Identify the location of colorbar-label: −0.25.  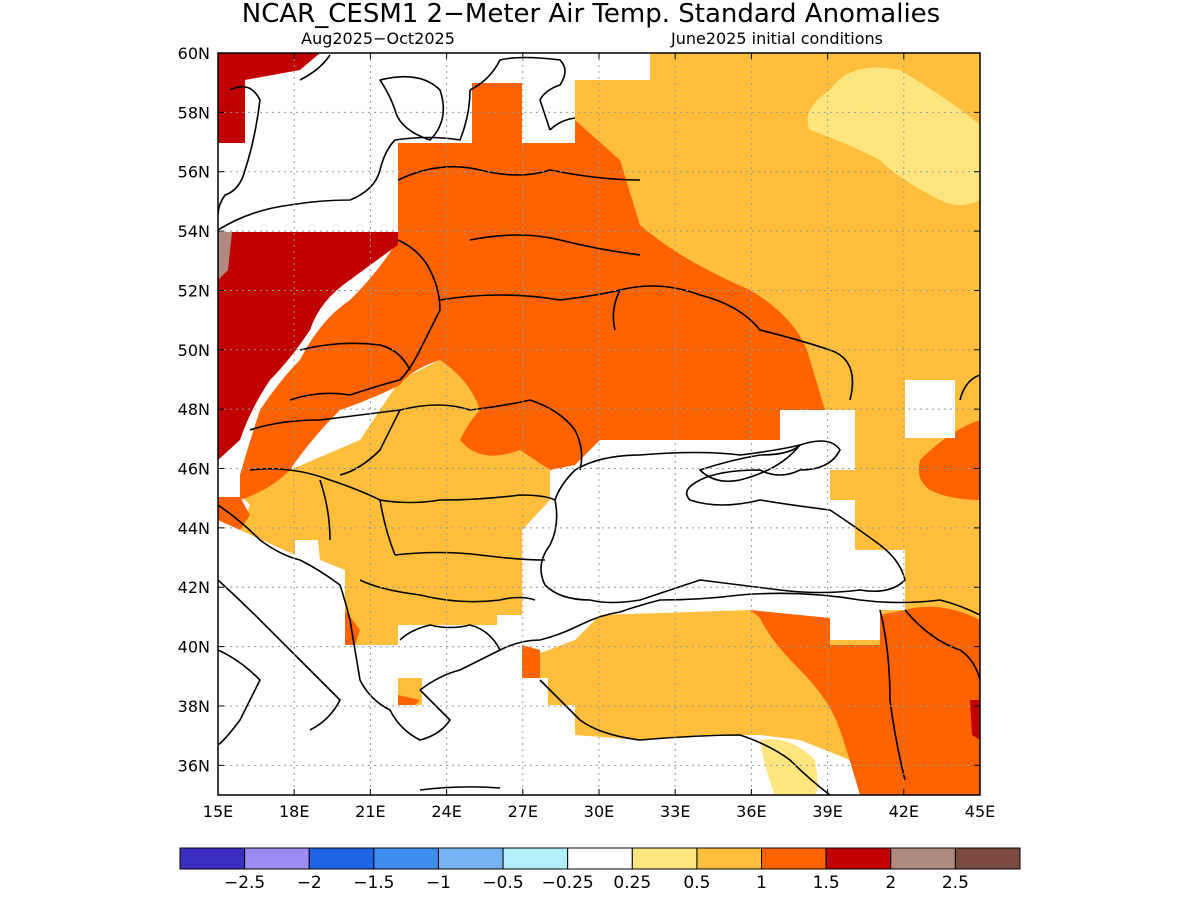
(568, 883).